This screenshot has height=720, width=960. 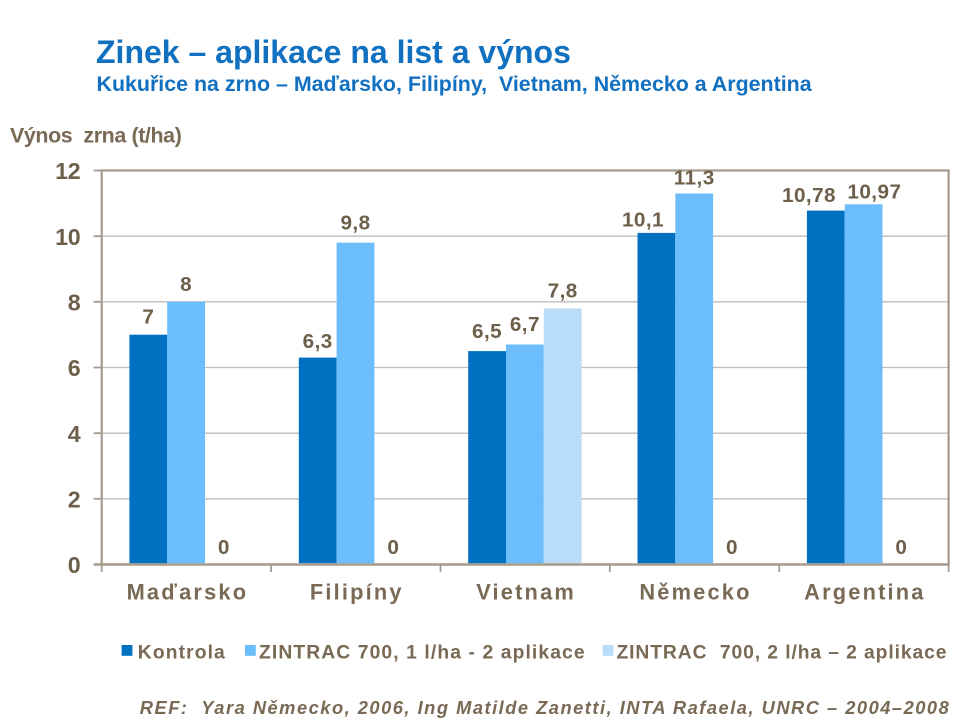 I want to click on svg-text: 11,3, so click(x=694, y=177).